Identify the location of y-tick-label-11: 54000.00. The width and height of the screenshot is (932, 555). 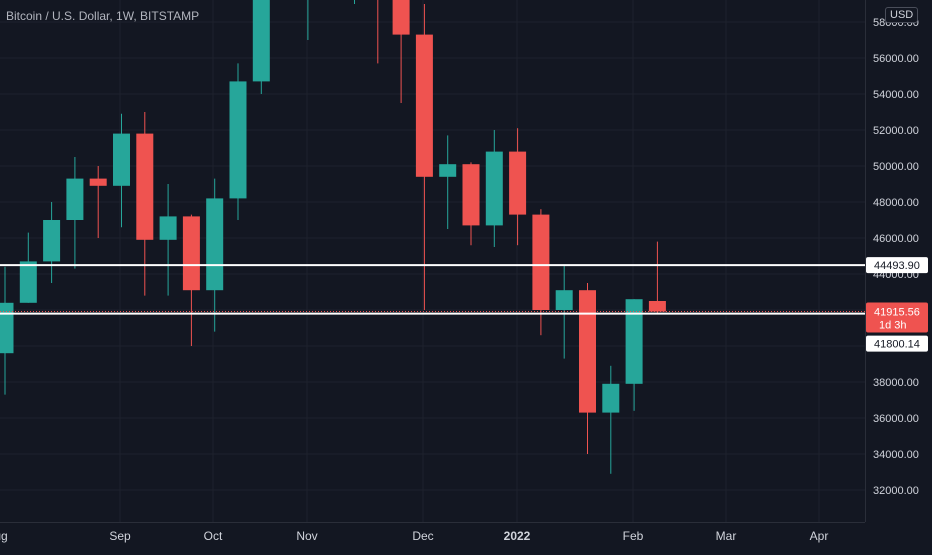
(896, 95).